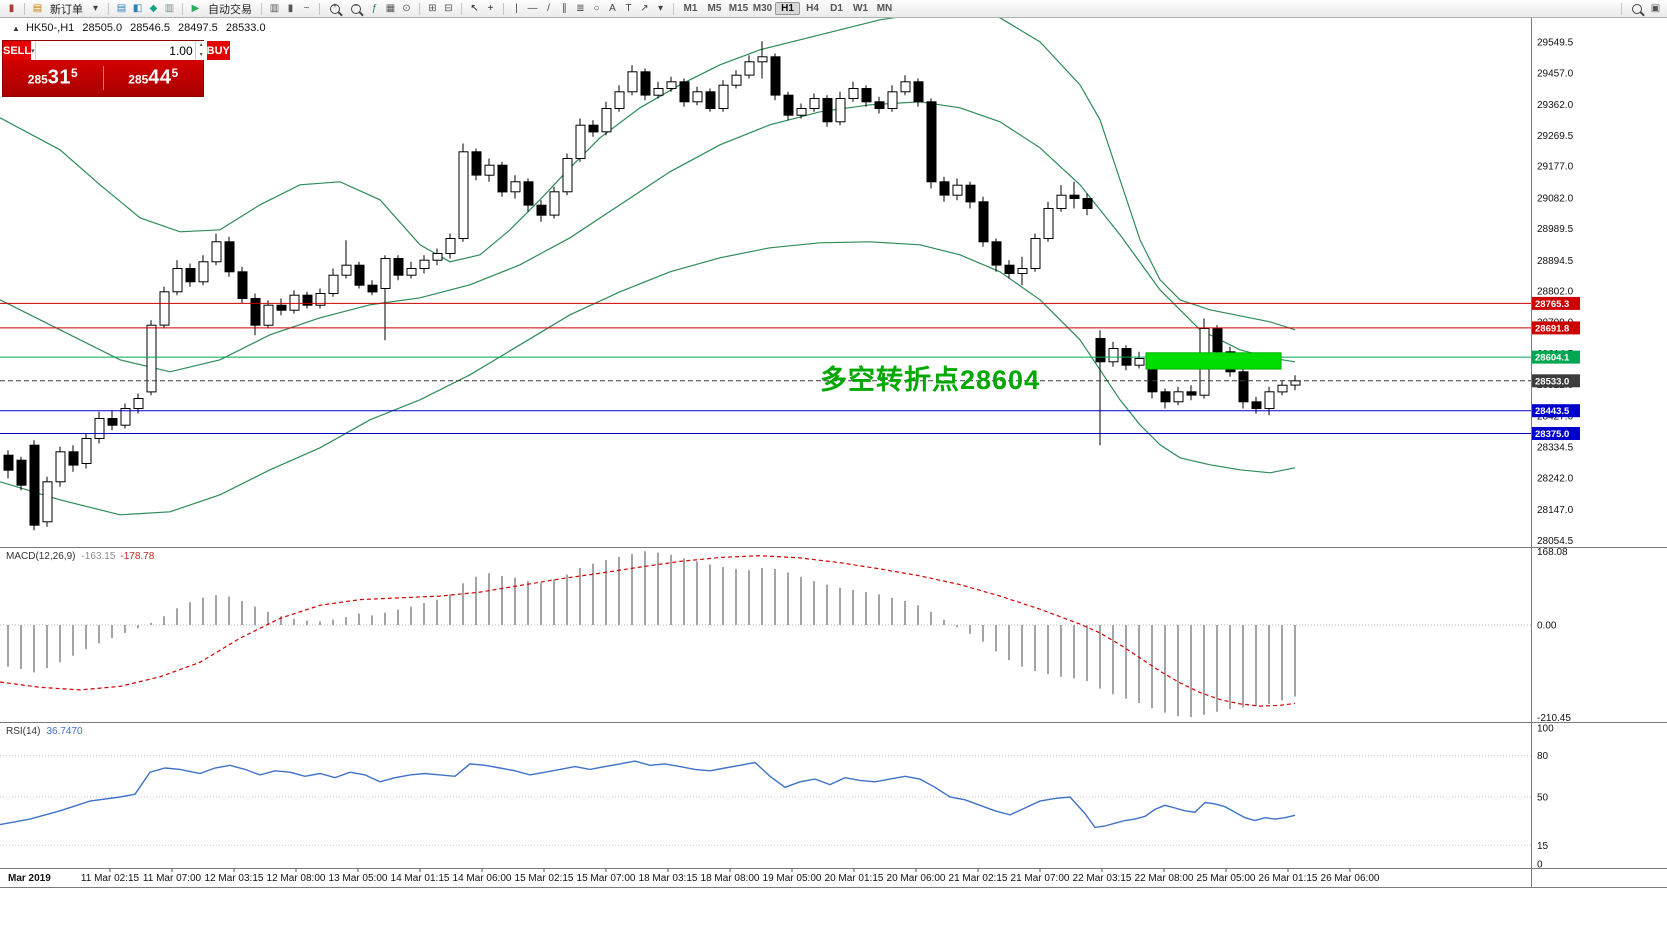 The image size is (1667, 944). I want to click on svg-text: 28604.1, so click(1552, 358).